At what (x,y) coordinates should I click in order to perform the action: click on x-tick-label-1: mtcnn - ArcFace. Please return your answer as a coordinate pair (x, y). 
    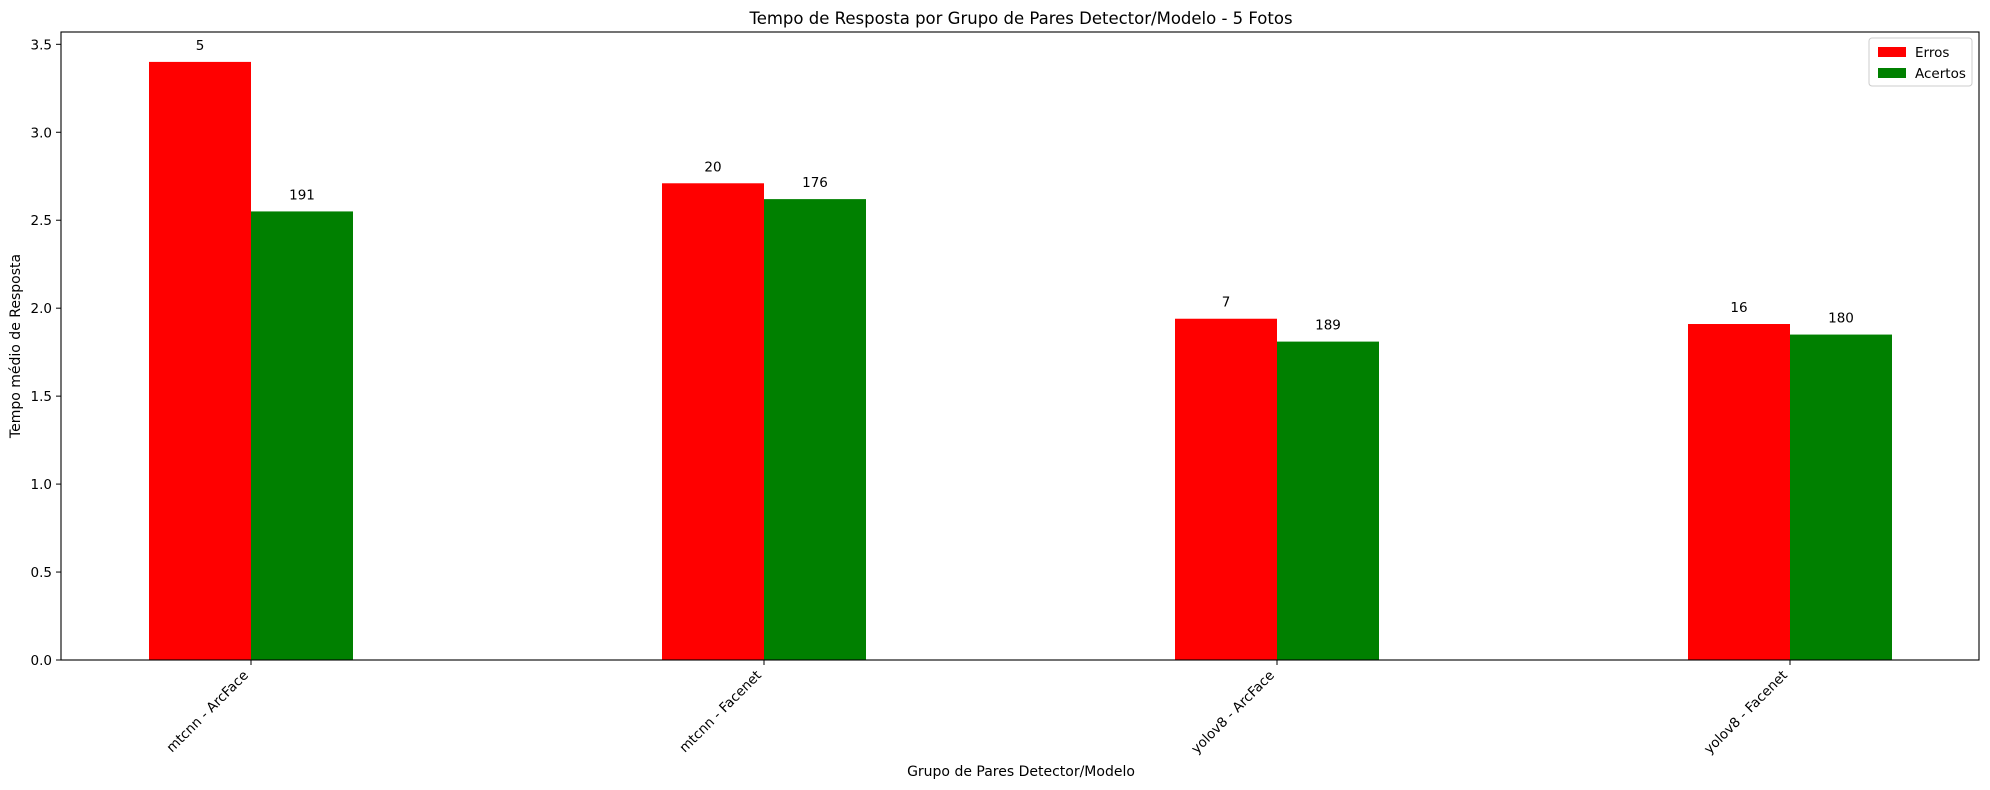
    Looking at the image, I should click on (208, 712).